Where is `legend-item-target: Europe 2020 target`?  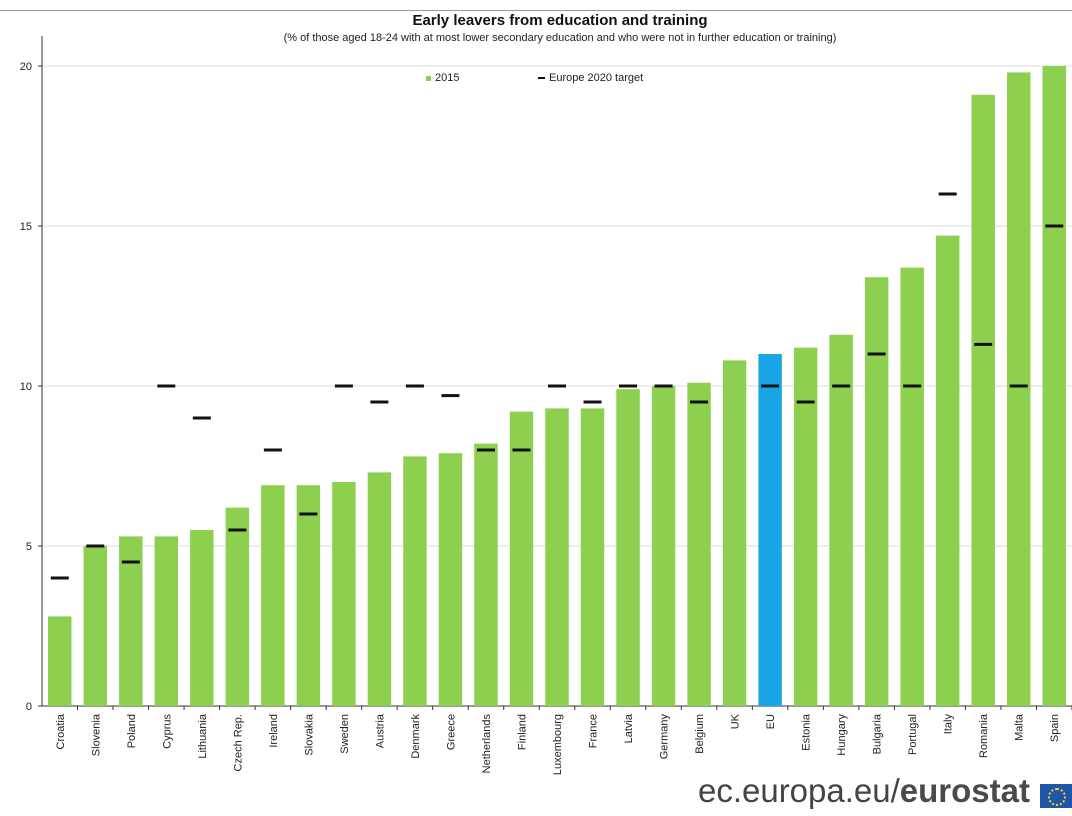
legend-item-target: Europe 2020 target is located at coordinates (590, 78).